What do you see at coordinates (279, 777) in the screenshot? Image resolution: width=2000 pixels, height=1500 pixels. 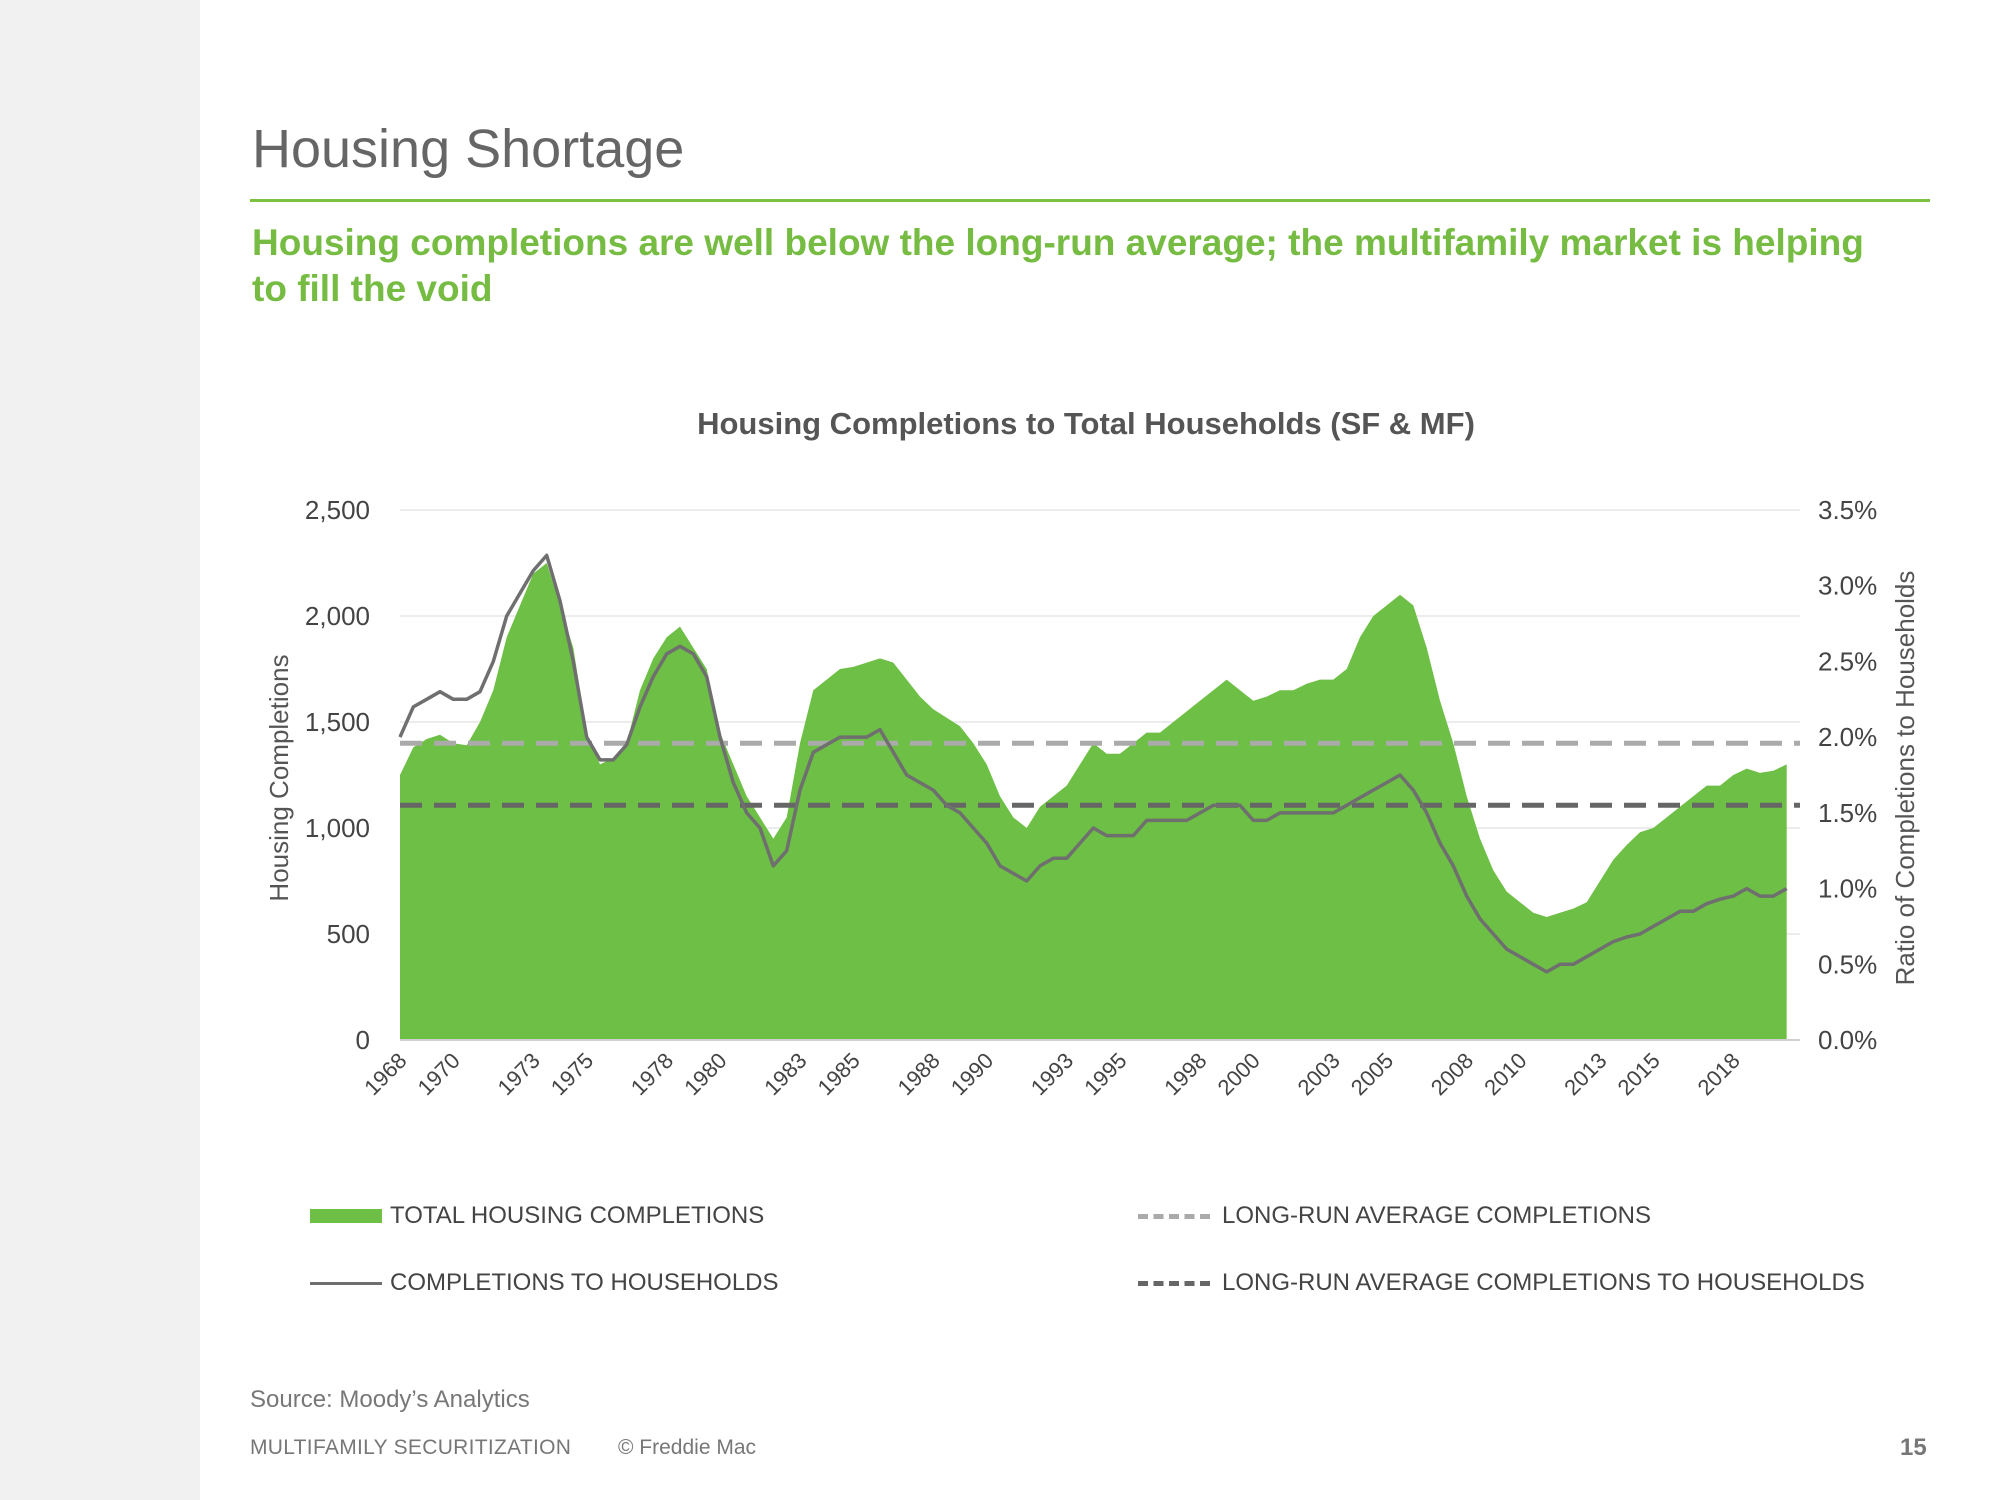 I see `y-axis-label: Housing Completions` at bounding box center [279, 777].